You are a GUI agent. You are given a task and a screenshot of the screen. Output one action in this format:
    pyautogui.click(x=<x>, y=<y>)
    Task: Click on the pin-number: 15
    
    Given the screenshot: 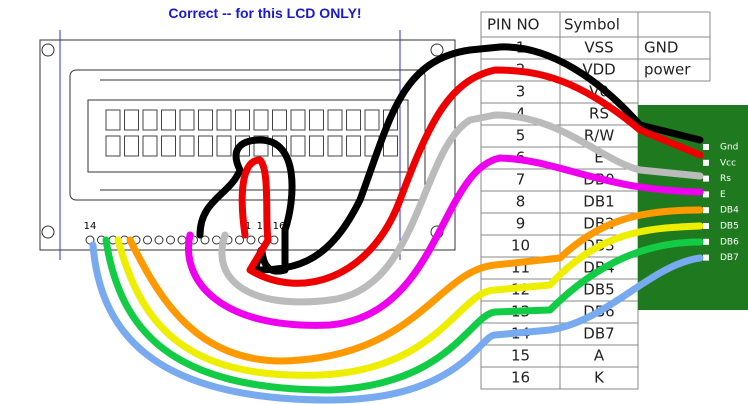 What is the action you would take?
    pyautogui.click(x=520, y=356)
    